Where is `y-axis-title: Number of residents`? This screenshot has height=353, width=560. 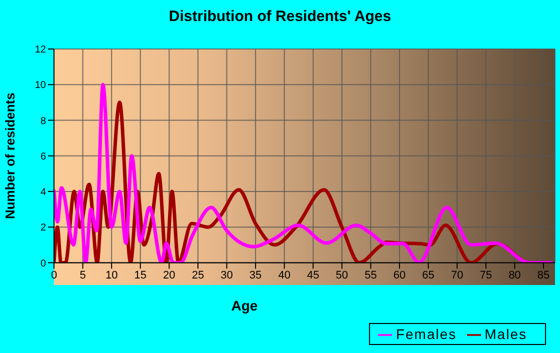 y-axis-title: Number of residents is located at coordinates (10, 156).